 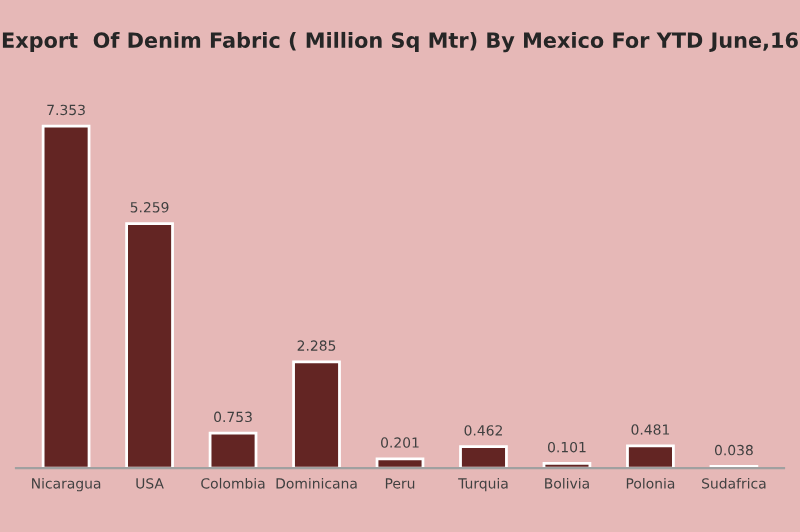 I want to click on chart-title: Export Of Denim Fabric ( Million Sq Mtr) By Mexico For YTD June,16, so click(x=400, y=42).